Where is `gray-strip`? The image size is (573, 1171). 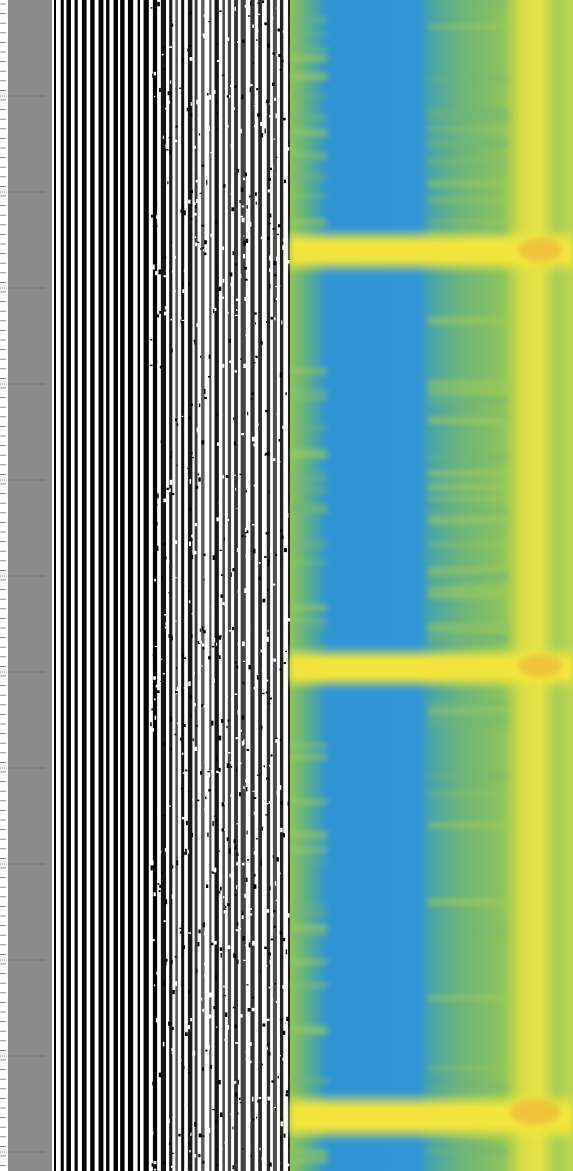
gray-strip is located at coordinates (30, 585).